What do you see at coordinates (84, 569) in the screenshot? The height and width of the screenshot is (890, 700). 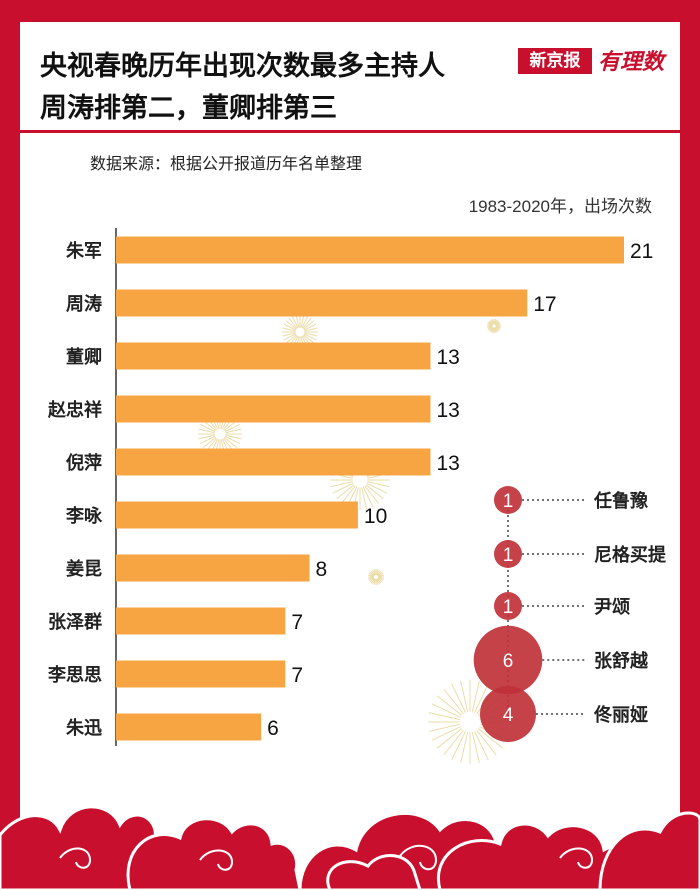 I see `category-label: 姜昆` at bounding box center [84, 569].